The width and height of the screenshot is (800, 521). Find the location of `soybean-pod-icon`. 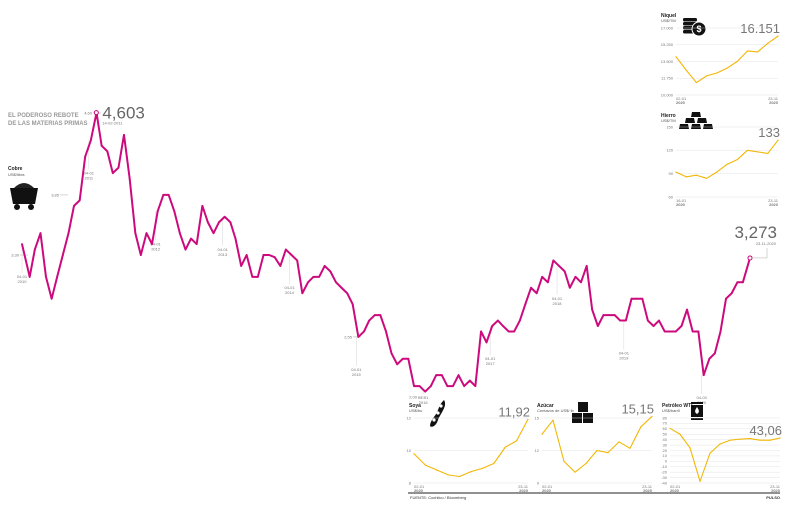

soybean-pod-icon is located at coordinates (438, 413).